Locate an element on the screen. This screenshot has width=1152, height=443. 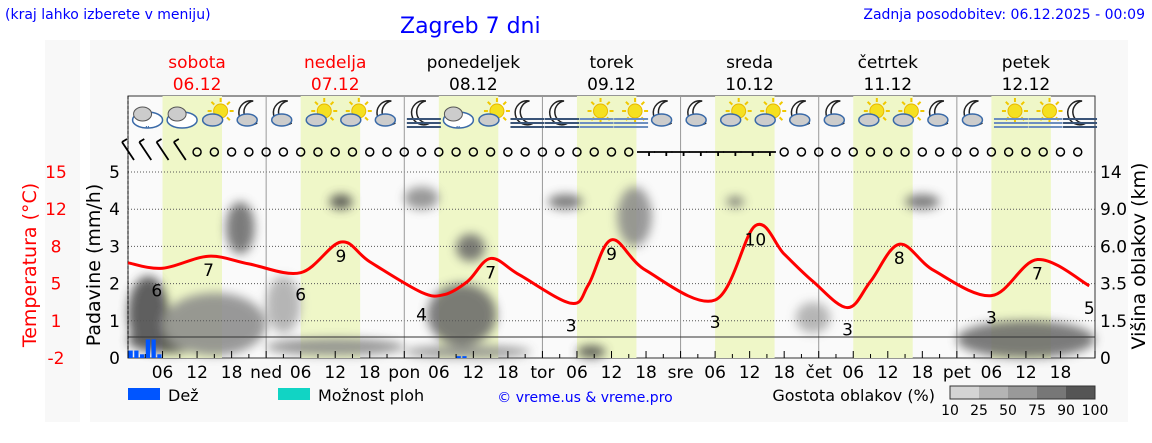
cloud-height-tick: 3.5 is located at coordinates (1113, 285).